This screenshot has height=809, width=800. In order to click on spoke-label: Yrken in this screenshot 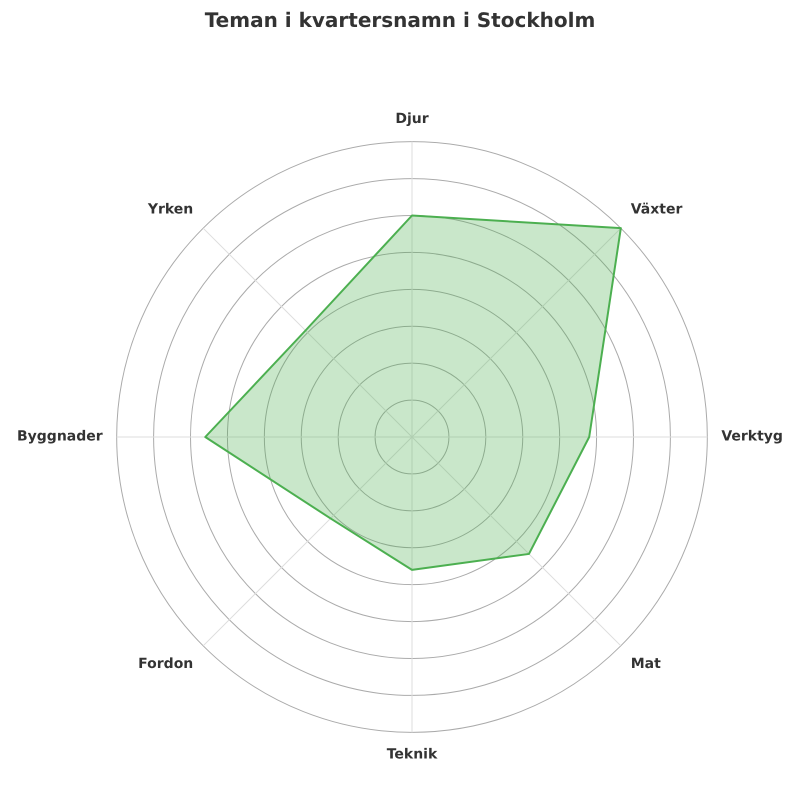, I will do `click(170, 210)`.